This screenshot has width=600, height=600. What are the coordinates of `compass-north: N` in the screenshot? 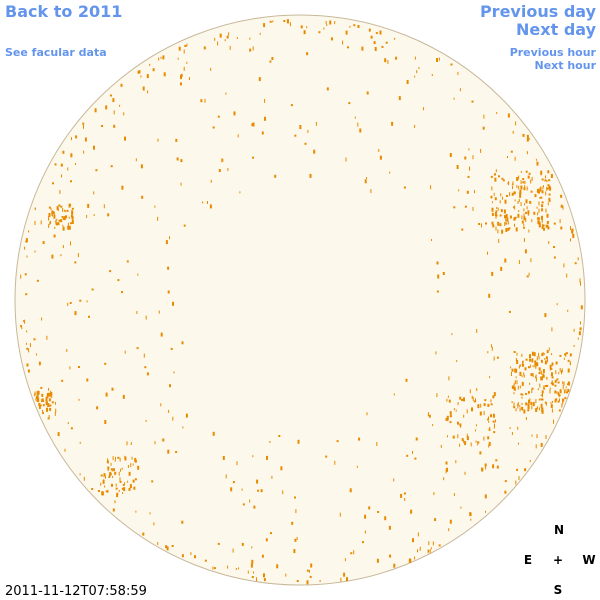 It's located at (559, 530).